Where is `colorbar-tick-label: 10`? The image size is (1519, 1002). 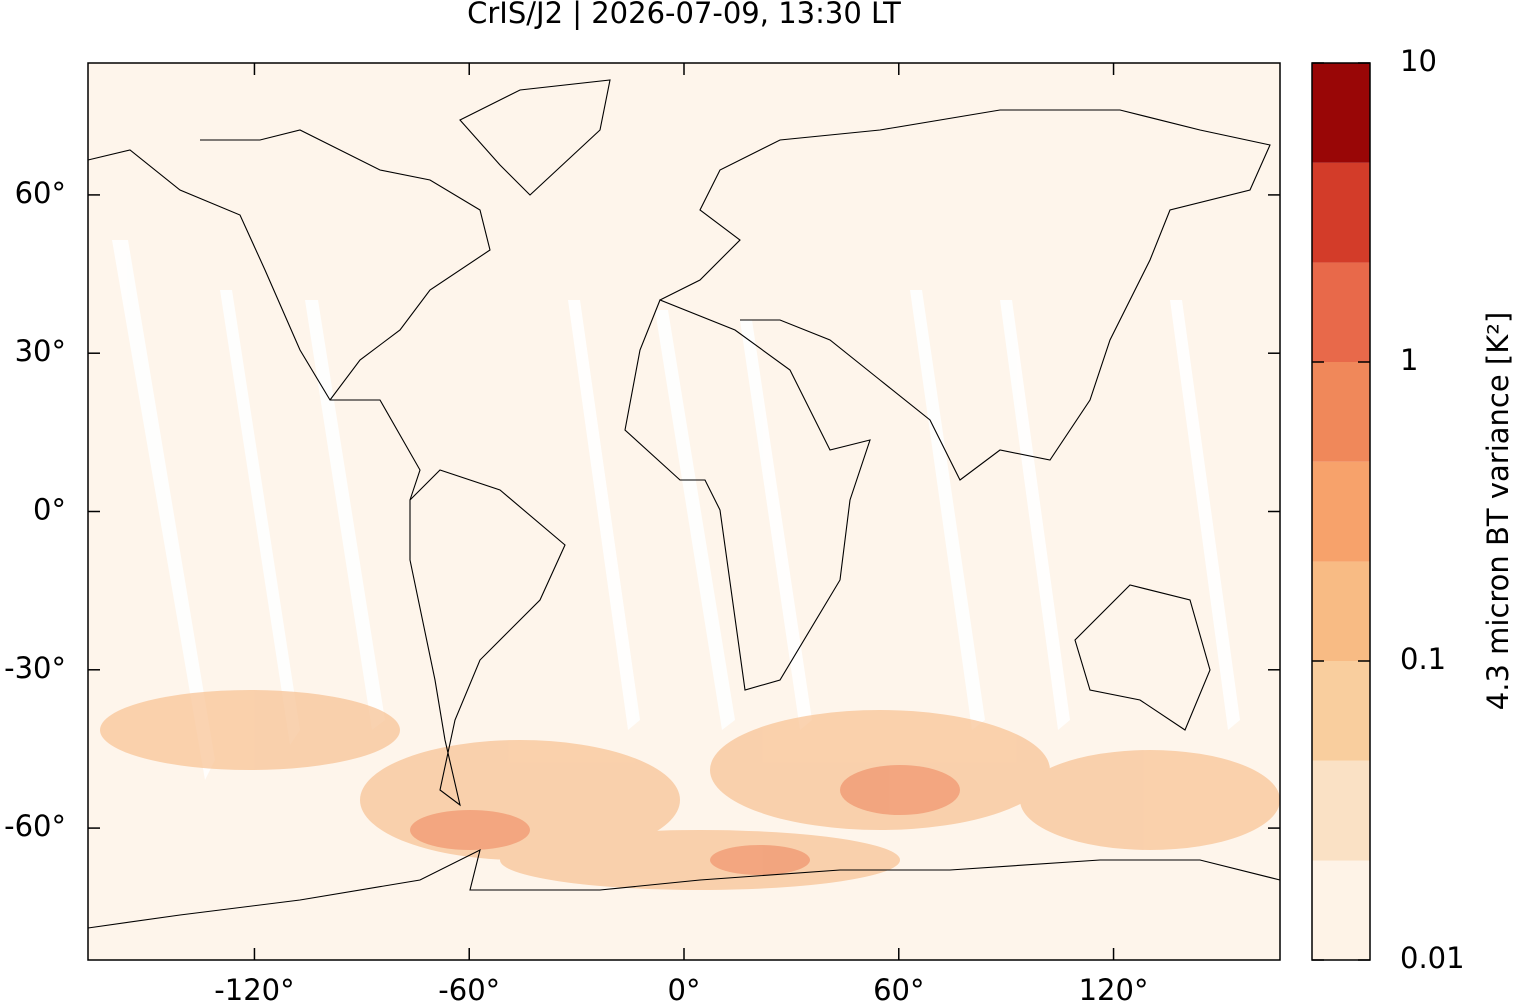
colorbar-tick-label: 10 is located at coordinates (1418, 61).